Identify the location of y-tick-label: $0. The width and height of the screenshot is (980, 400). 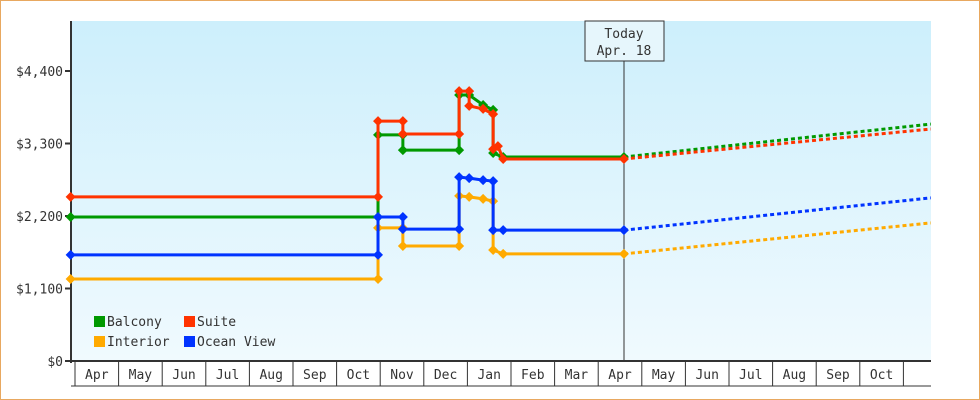
(55, 362).